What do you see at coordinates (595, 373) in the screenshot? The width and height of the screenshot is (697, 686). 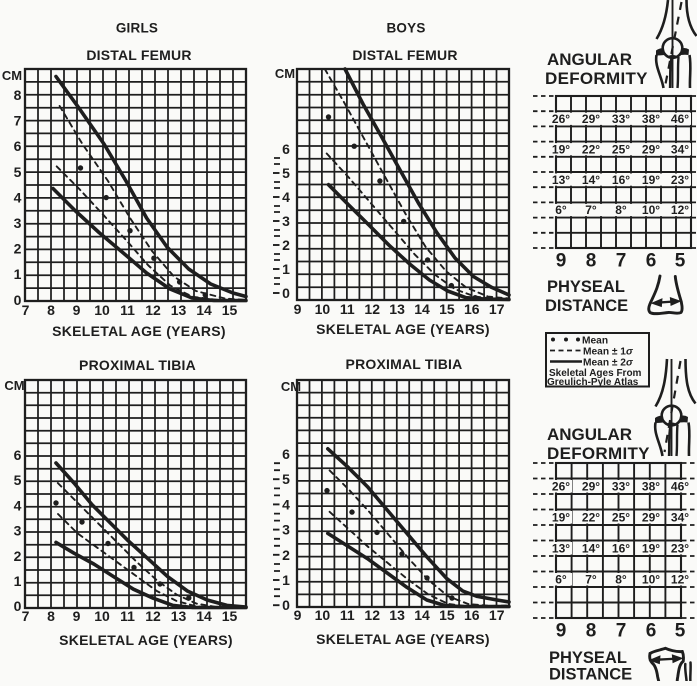 I see `svg-text: Skeletal Ages From` at bounding box center [595, 373].